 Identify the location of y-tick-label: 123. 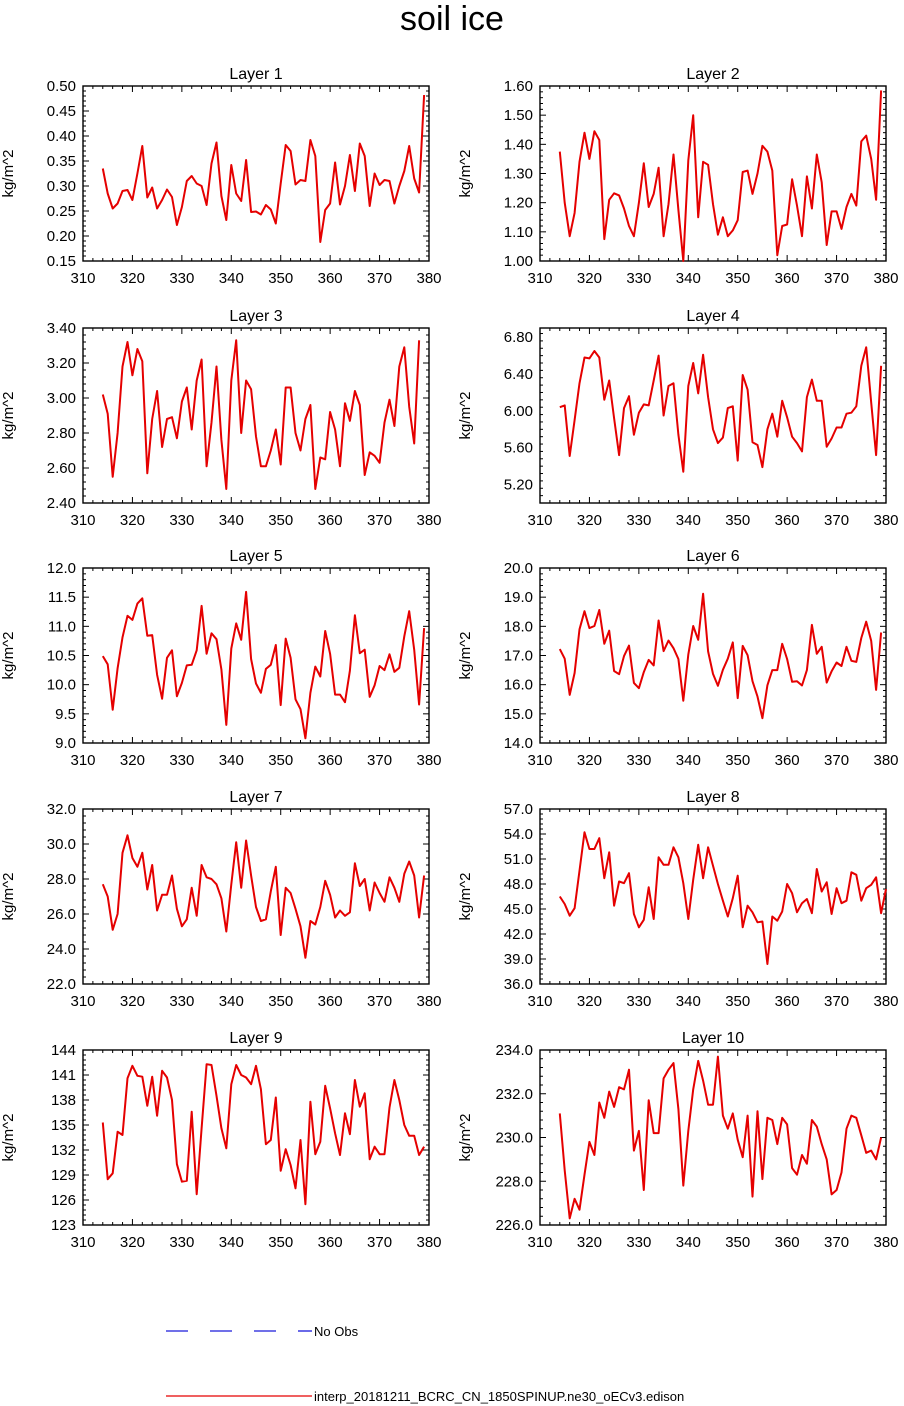
(63, 1225).